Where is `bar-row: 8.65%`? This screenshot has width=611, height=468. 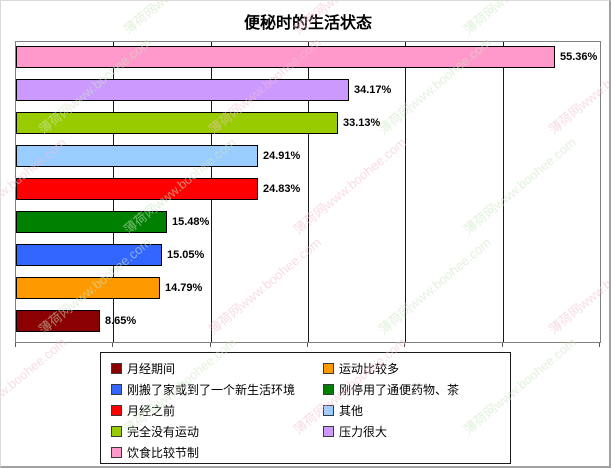
bar-row: 8.65% is located at coordinates (308, 321).